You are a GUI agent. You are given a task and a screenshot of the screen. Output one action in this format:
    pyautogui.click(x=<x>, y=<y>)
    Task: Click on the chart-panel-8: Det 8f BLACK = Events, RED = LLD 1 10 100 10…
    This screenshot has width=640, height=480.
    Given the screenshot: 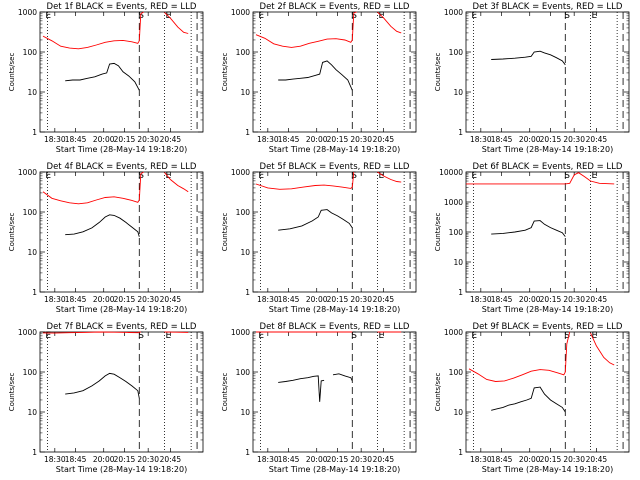 What is the action you would take?
    pyautogui.click(x=319, y=398)
    